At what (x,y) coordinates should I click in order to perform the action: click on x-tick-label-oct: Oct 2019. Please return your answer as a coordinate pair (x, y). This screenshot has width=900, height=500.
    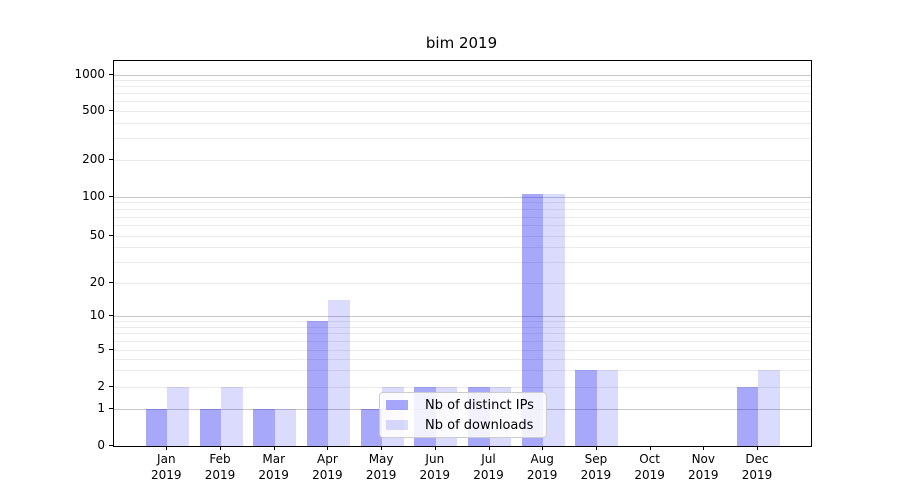
    Looking at the image, I should click on (650, 467).